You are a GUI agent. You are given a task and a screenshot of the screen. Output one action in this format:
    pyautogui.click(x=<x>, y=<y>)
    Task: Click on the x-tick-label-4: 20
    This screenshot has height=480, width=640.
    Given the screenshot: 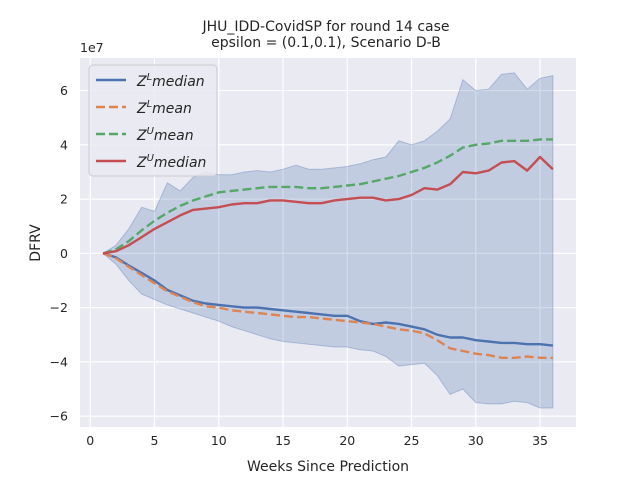 What is the action you would take?
    pyautogui.click(x=347, y=440)
    